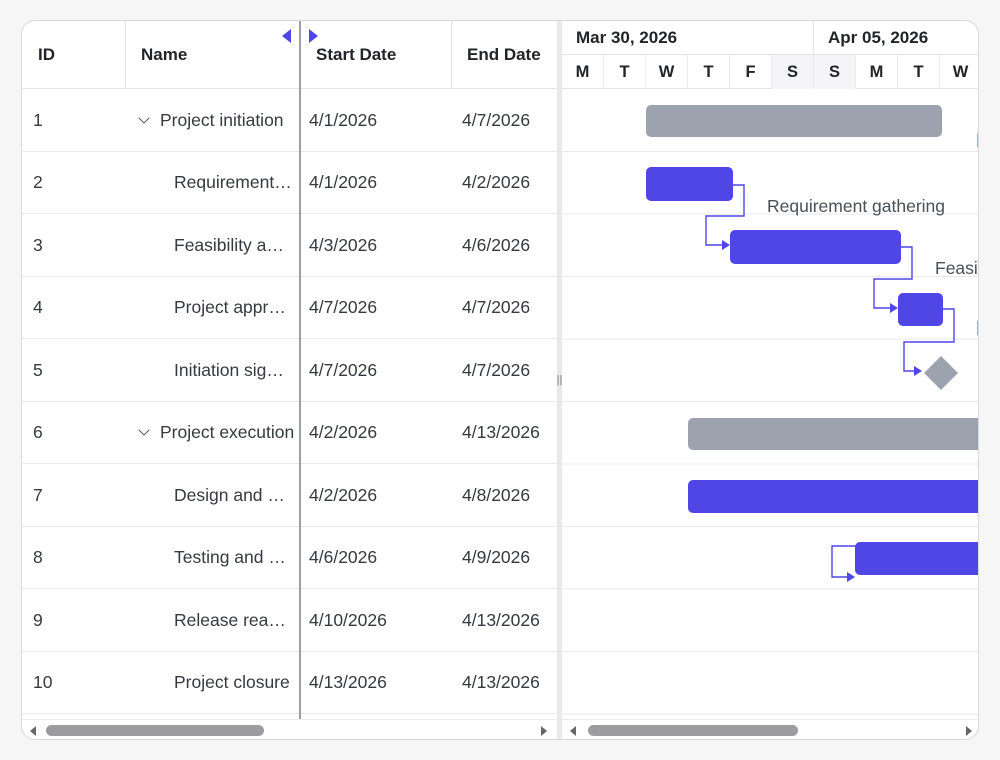 This screenshot has height=760, width=1000. I want to click on column-header-id-label: ID, so click(46, 54).